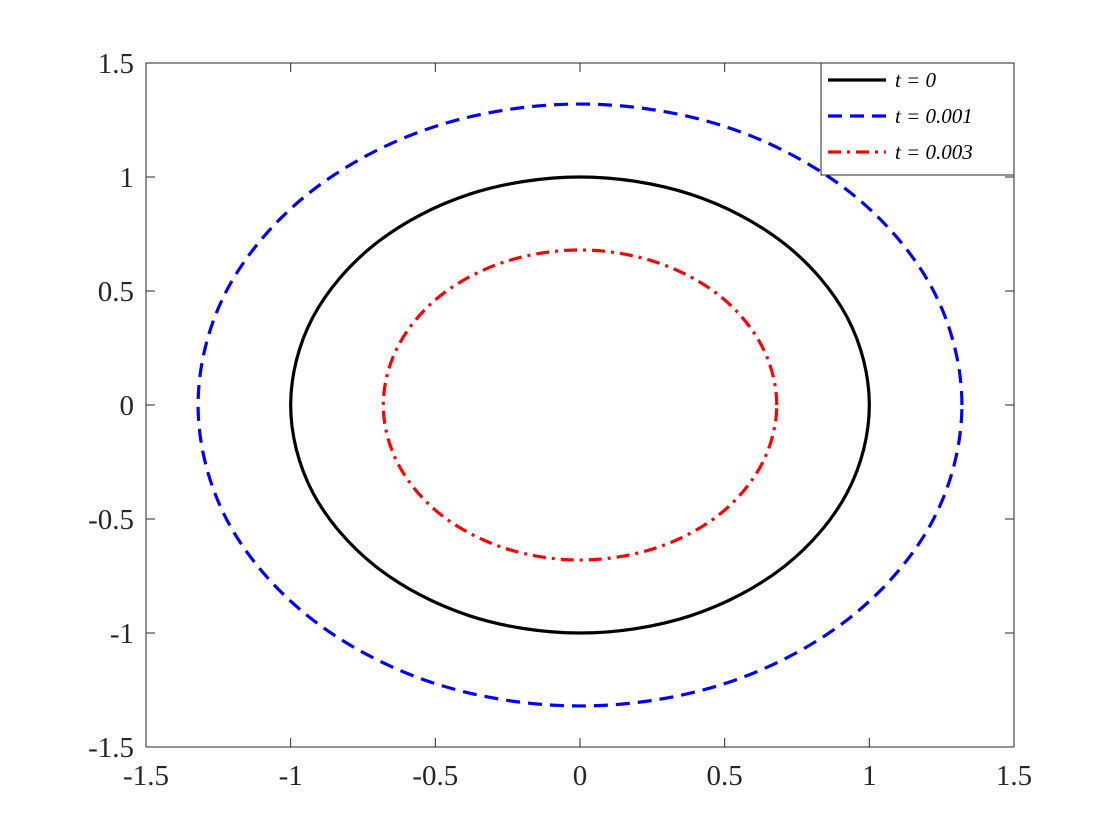 The image size is (1120, 840). Describe the element at coordinates (122, 634) in the screenshot. I see `y-tick-label: -1` at that location.